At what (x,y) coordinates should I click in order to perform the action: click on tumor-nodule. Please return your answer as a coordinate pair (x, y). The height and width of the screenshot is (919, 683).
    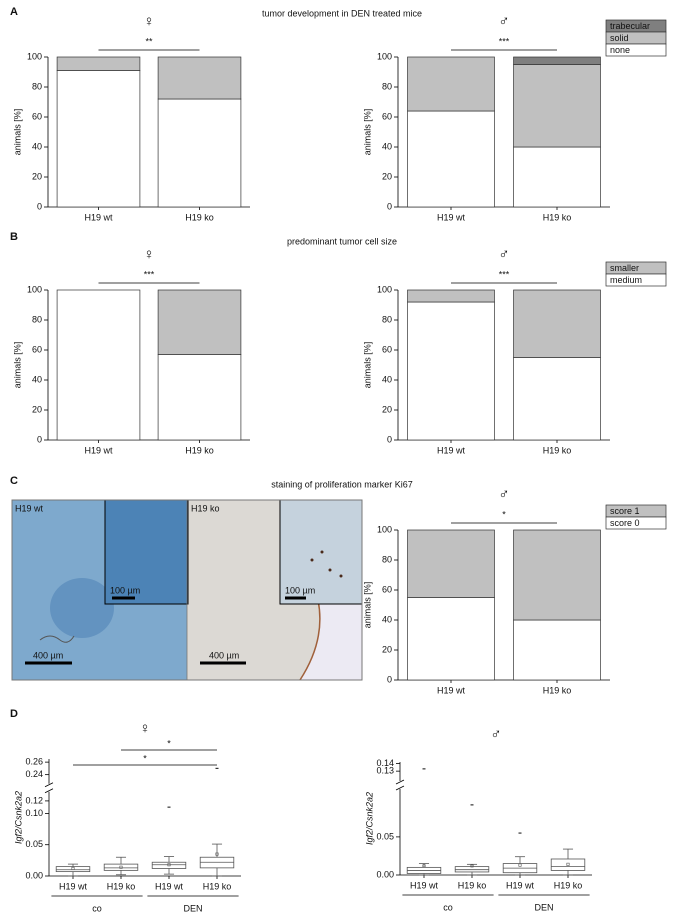
    Looking at the image, I should click on (82, 608).